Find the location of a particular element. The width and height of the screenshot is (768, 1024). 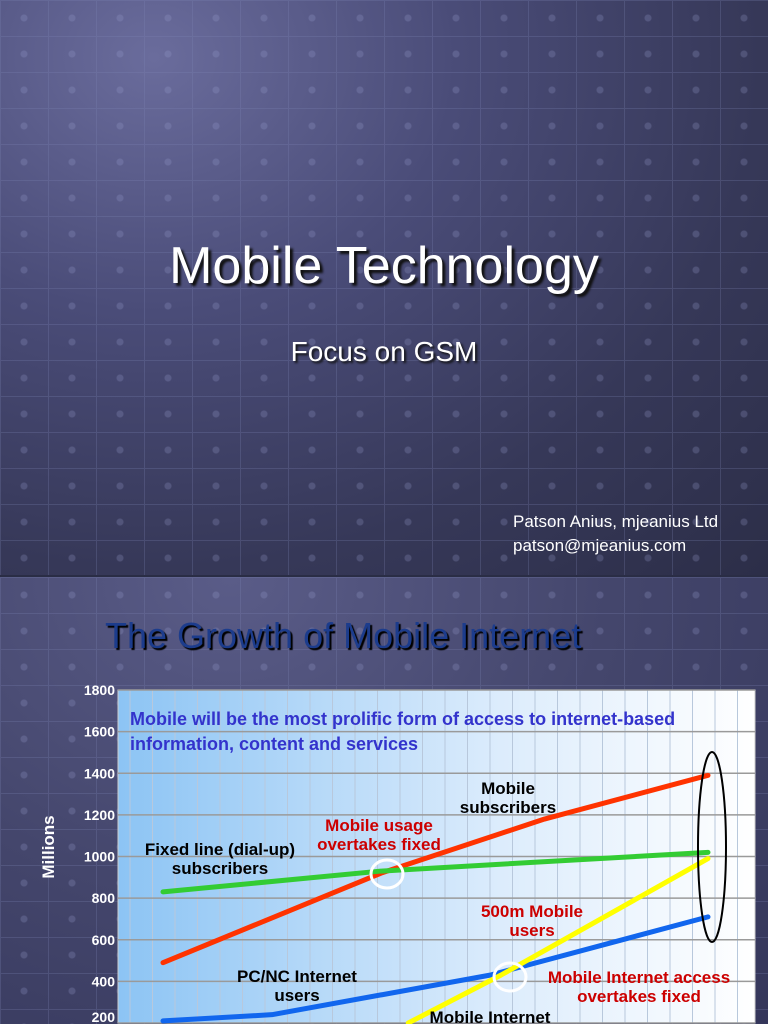

y-tick-label: 200 is located at coordinates (104, 1016).